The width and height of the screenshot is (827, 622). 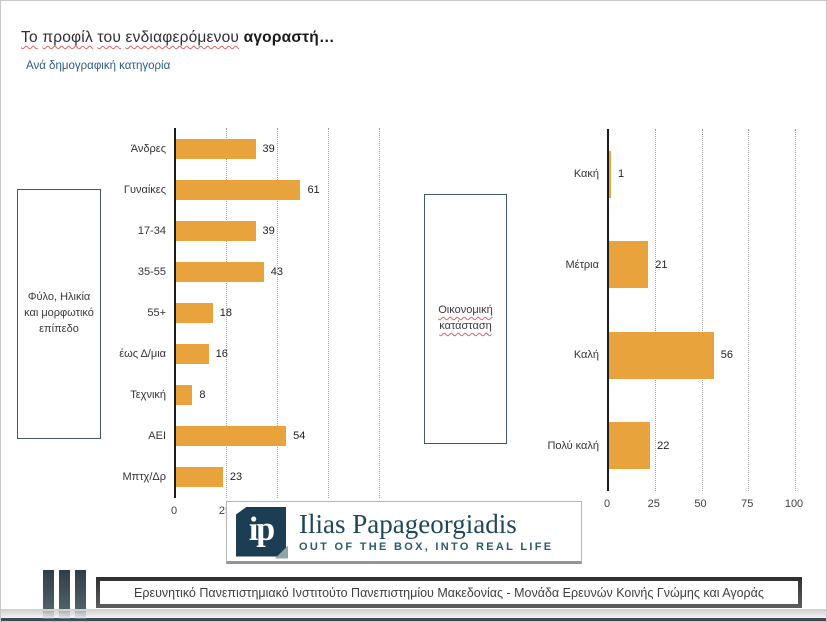 I want to click on x-tick-label: 100, so click(x=794, y=504).